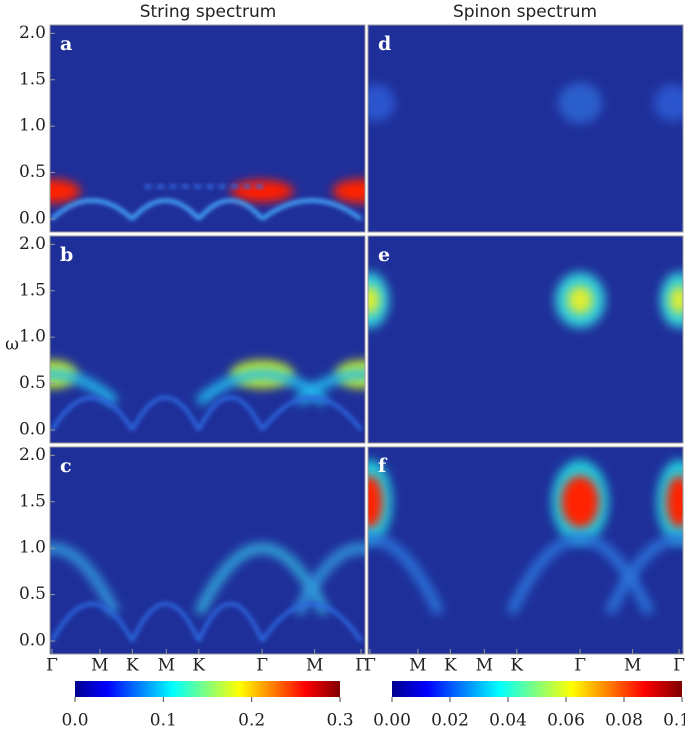  Describe the element at coordinates (450, 721) in the screenshot. I see `colorbar-tick-label: 0.02` at that location.